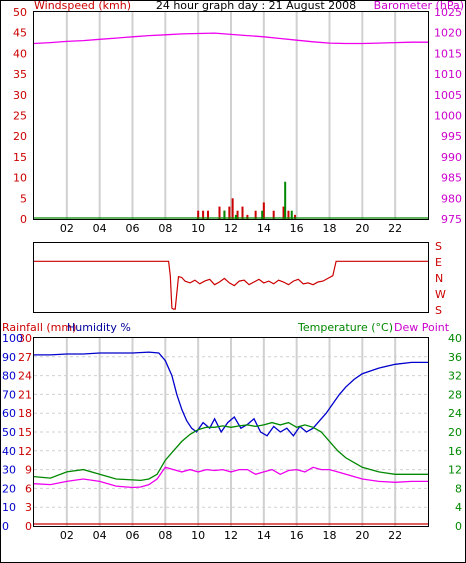 Image resolution: width=466 pixels, height=563 pixels. Describe the element at coordinates (451, 157) in the screenshot. I see `barometer-tick-label: 990` at that location.